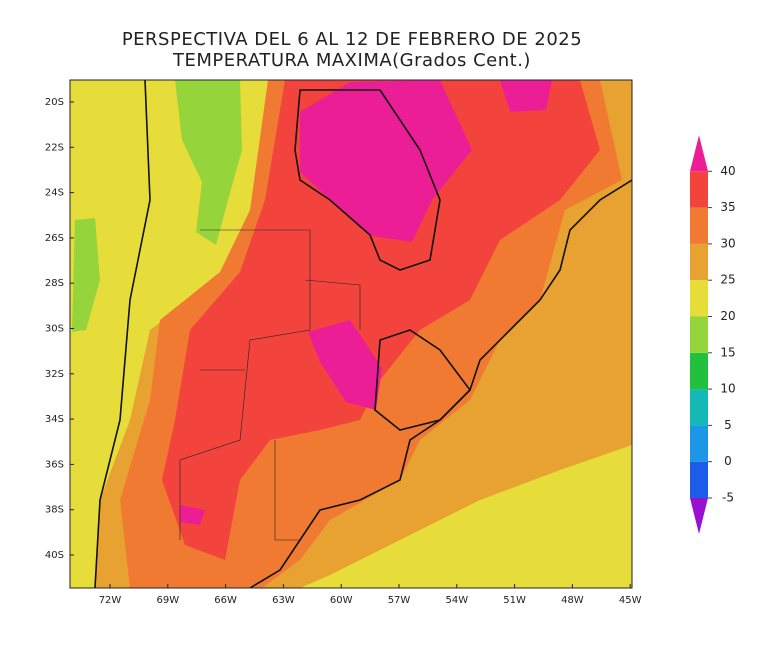  I want to click on colorbar-label: 40, so click(727, 171).